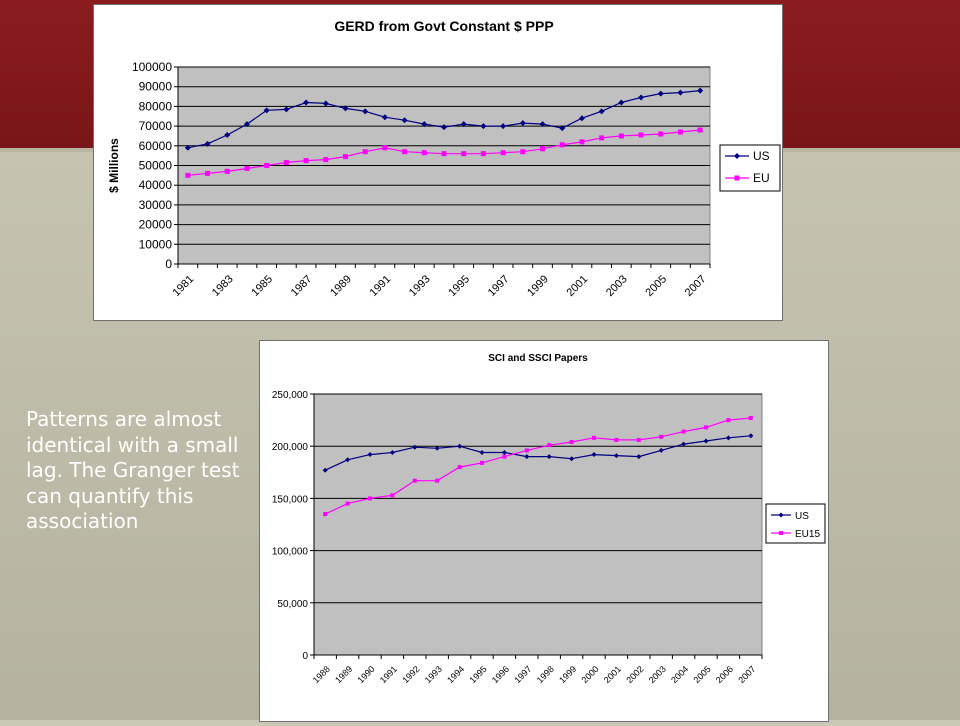 The height and width of the screenshot is (726, 960). What do you see at coordinates (455, 674) in the screenshot?
I see `x-tick-label: 1994` at bounding box center [455, 674].